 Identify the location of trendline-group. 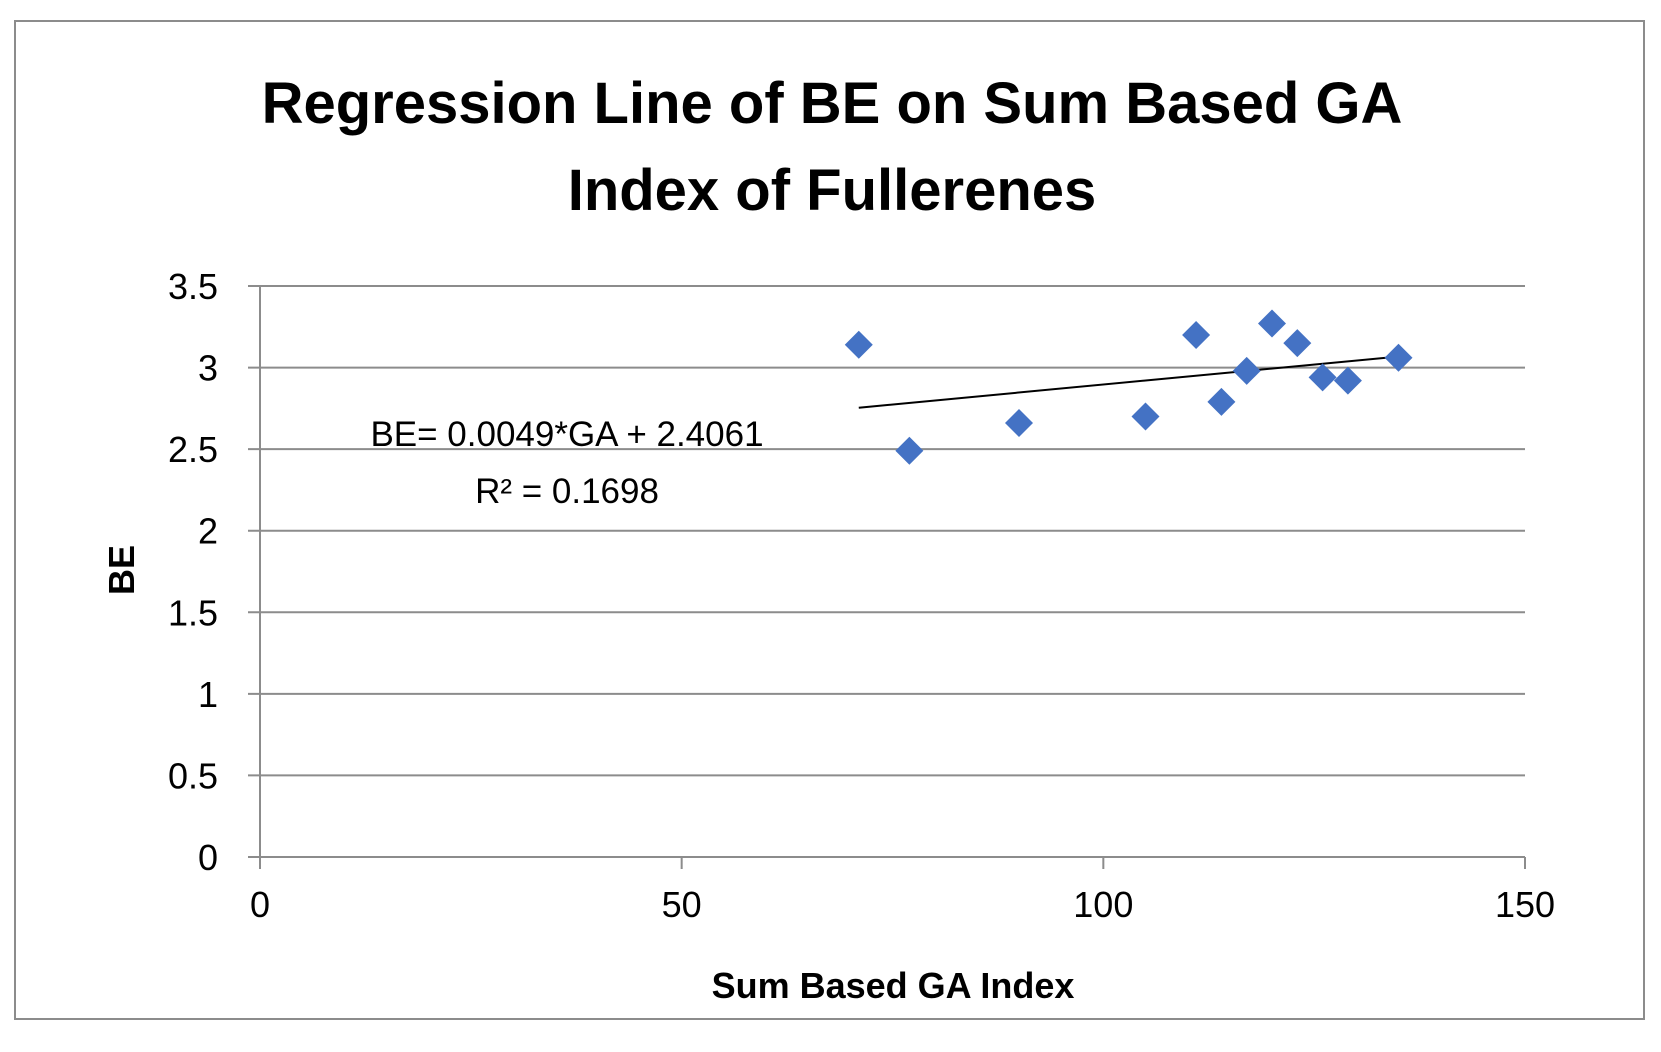
(1128, 382).